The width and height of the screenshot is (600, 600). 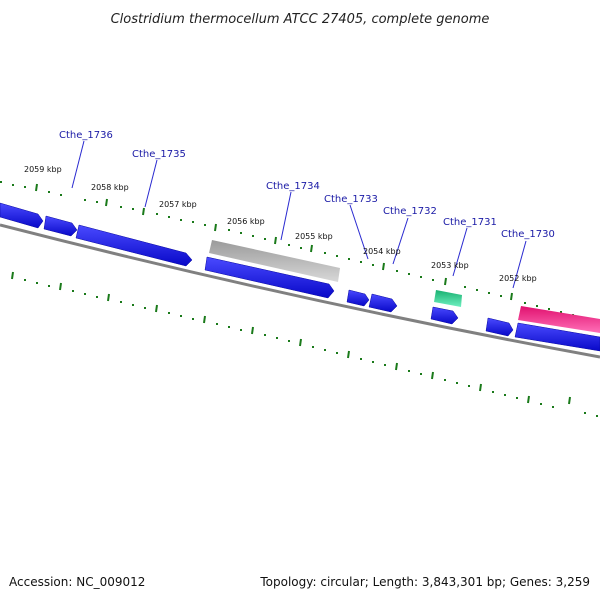 What do you see at coordinates (86, 135) in the screenshot?
I see `gene-label-cthe-1736: Cthe_1736` at bounding box center [86, 135].